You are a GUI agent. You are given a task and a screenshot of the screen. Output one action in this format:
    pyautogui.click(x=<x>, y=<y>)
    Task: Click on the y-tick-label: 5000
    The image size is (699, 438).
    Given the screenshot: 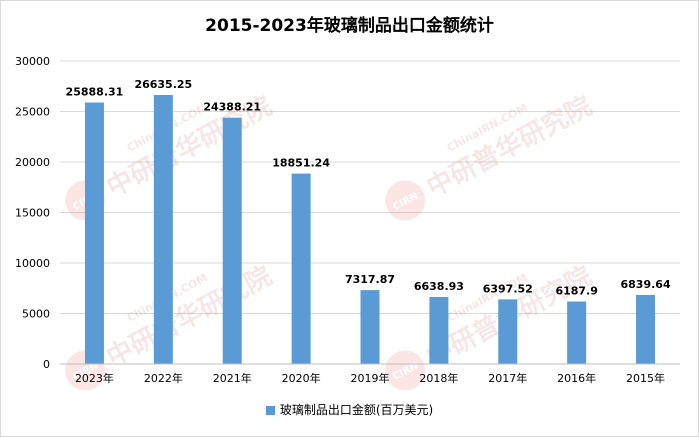 What is the action you would take?
    pyautogui.click(x=36, y=314)
    